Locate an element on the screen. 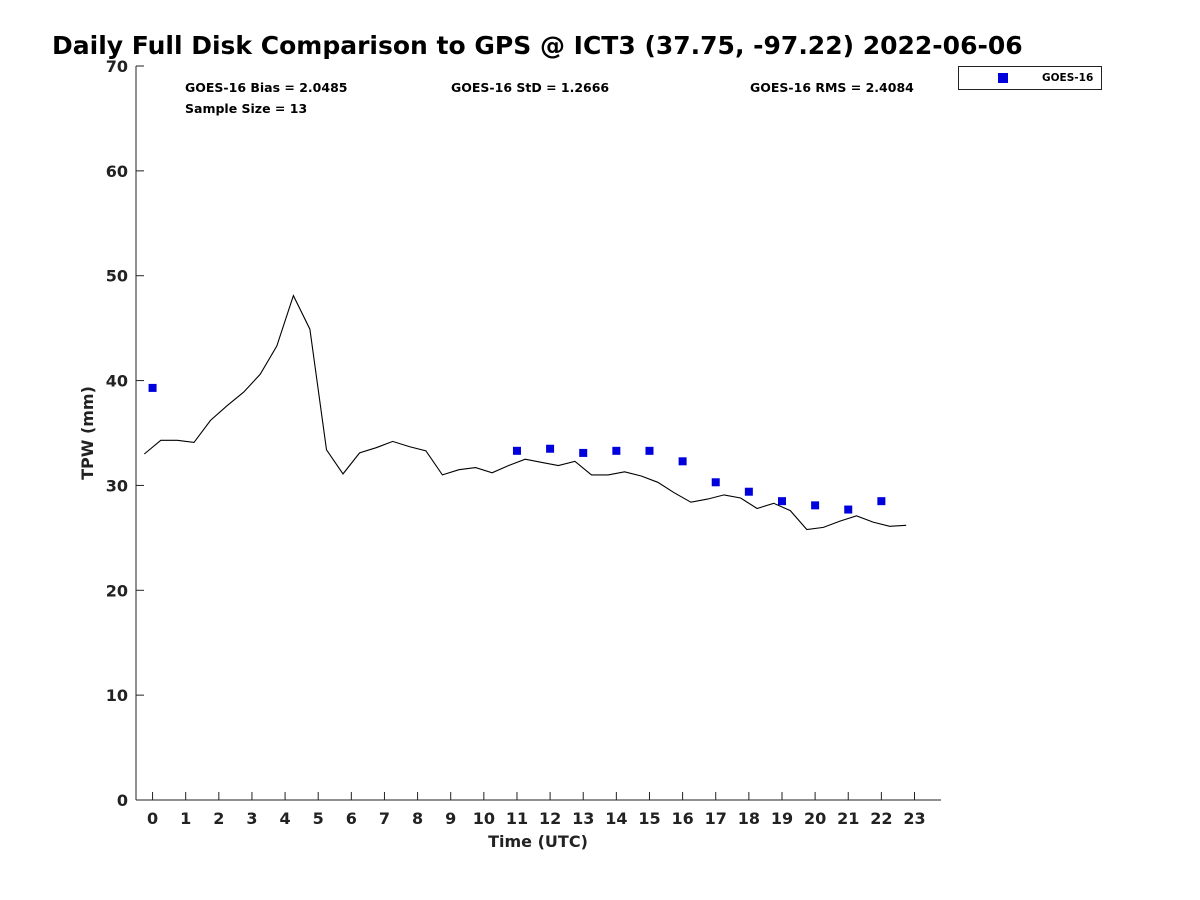 This screenshot has height=900, width=1200. y-tick-label: 30 is located at coordinates (117, 485).